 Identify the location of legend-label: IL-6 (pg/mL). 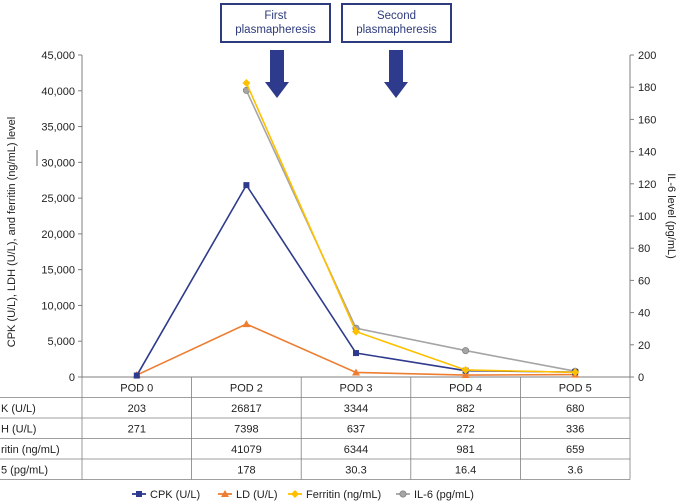
(444, 495).